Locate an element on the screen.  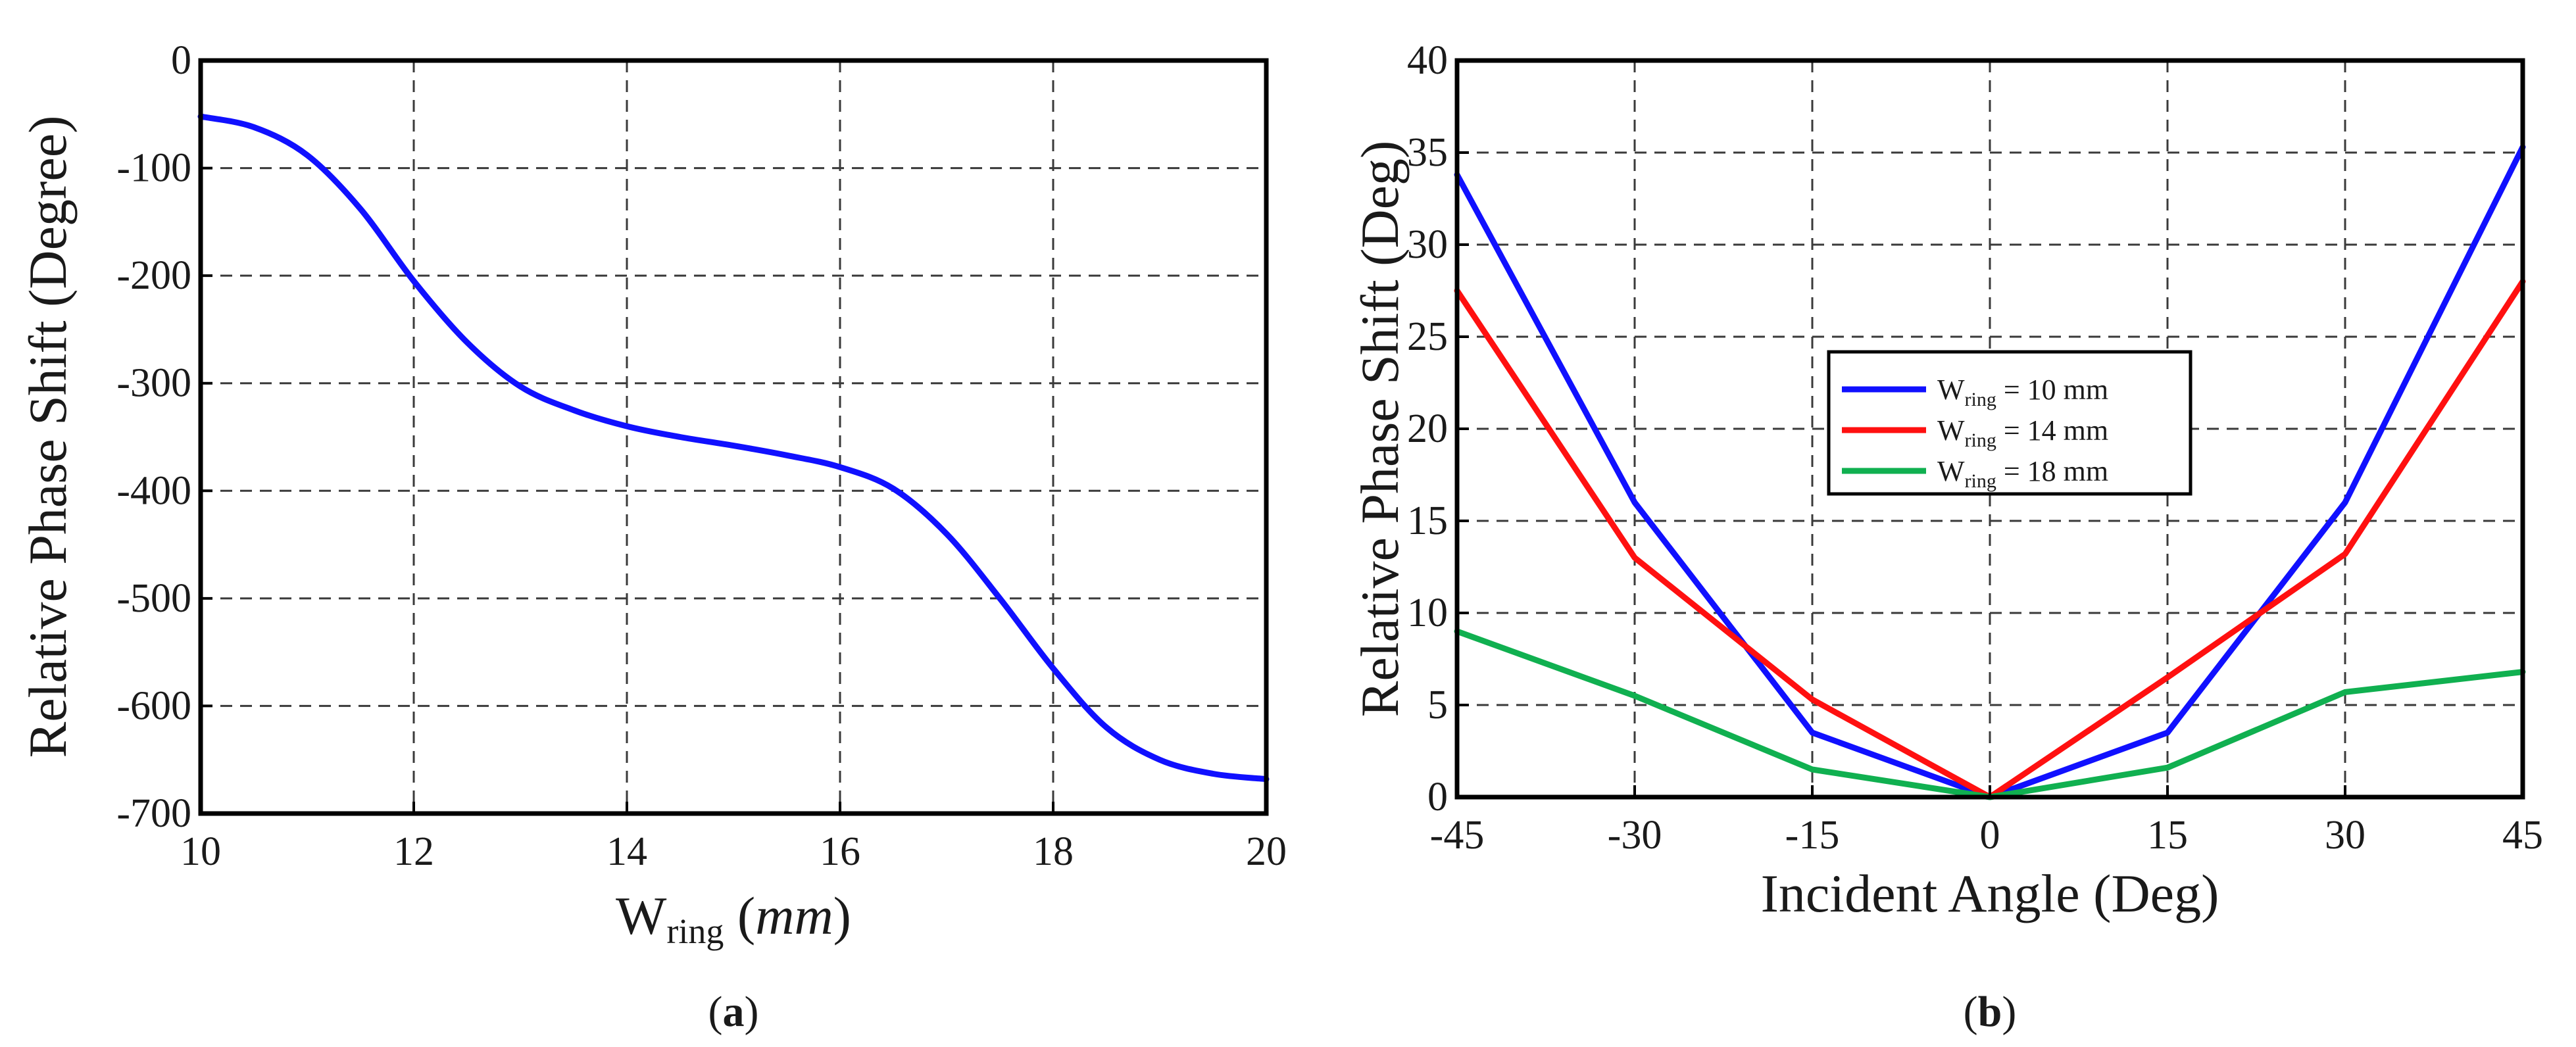
chart-a-x-axis-title: Wring (mm) is located at coordinates (733, 918).